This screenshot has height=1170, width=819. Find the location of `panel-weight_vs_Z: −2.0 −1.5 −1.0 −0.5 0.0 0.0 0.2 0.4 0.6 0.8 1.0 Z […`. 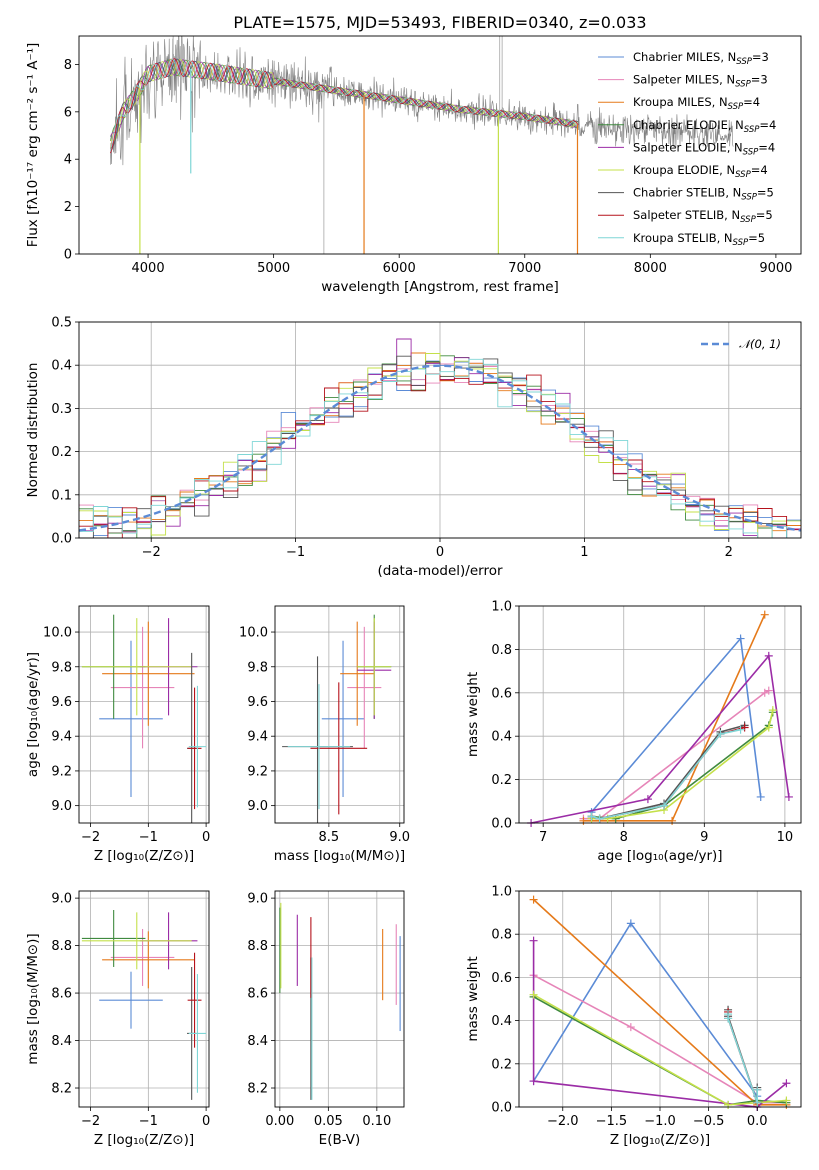

panel-weight_vs_Z: −2.0 −1.5 −1.0 −0.5 0.0 0.0 0.2 0.4 0.6 0.8 1.0 Z [… is located at coordinates (633, 1016).